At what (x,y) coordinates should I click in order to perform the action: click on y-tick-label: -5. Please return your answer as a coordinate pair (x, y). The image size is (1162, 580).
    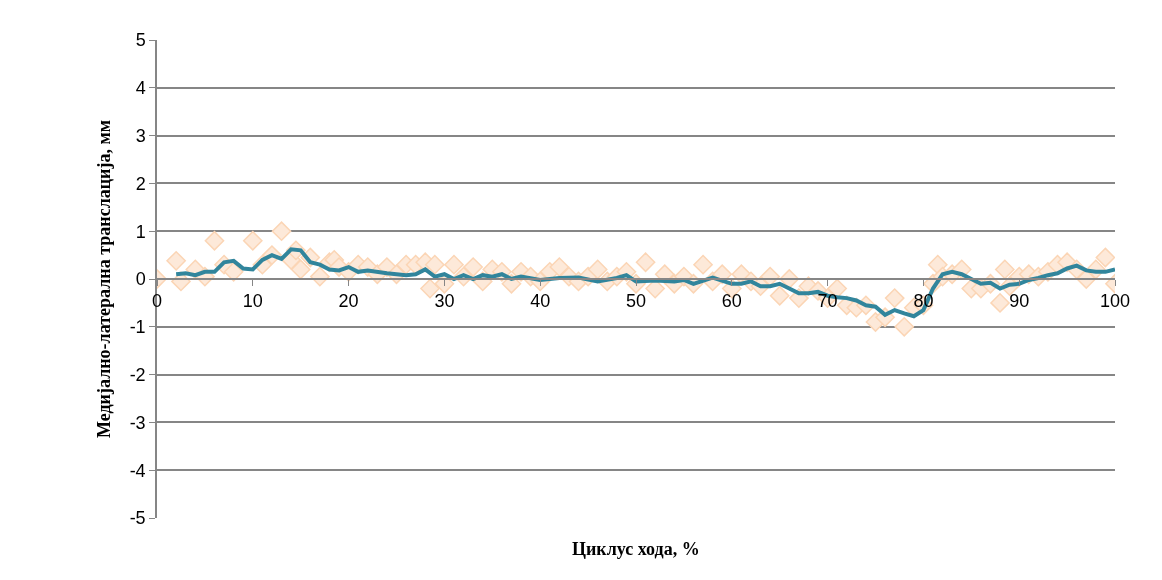
    Looking at the image, I should click on (137, 518).